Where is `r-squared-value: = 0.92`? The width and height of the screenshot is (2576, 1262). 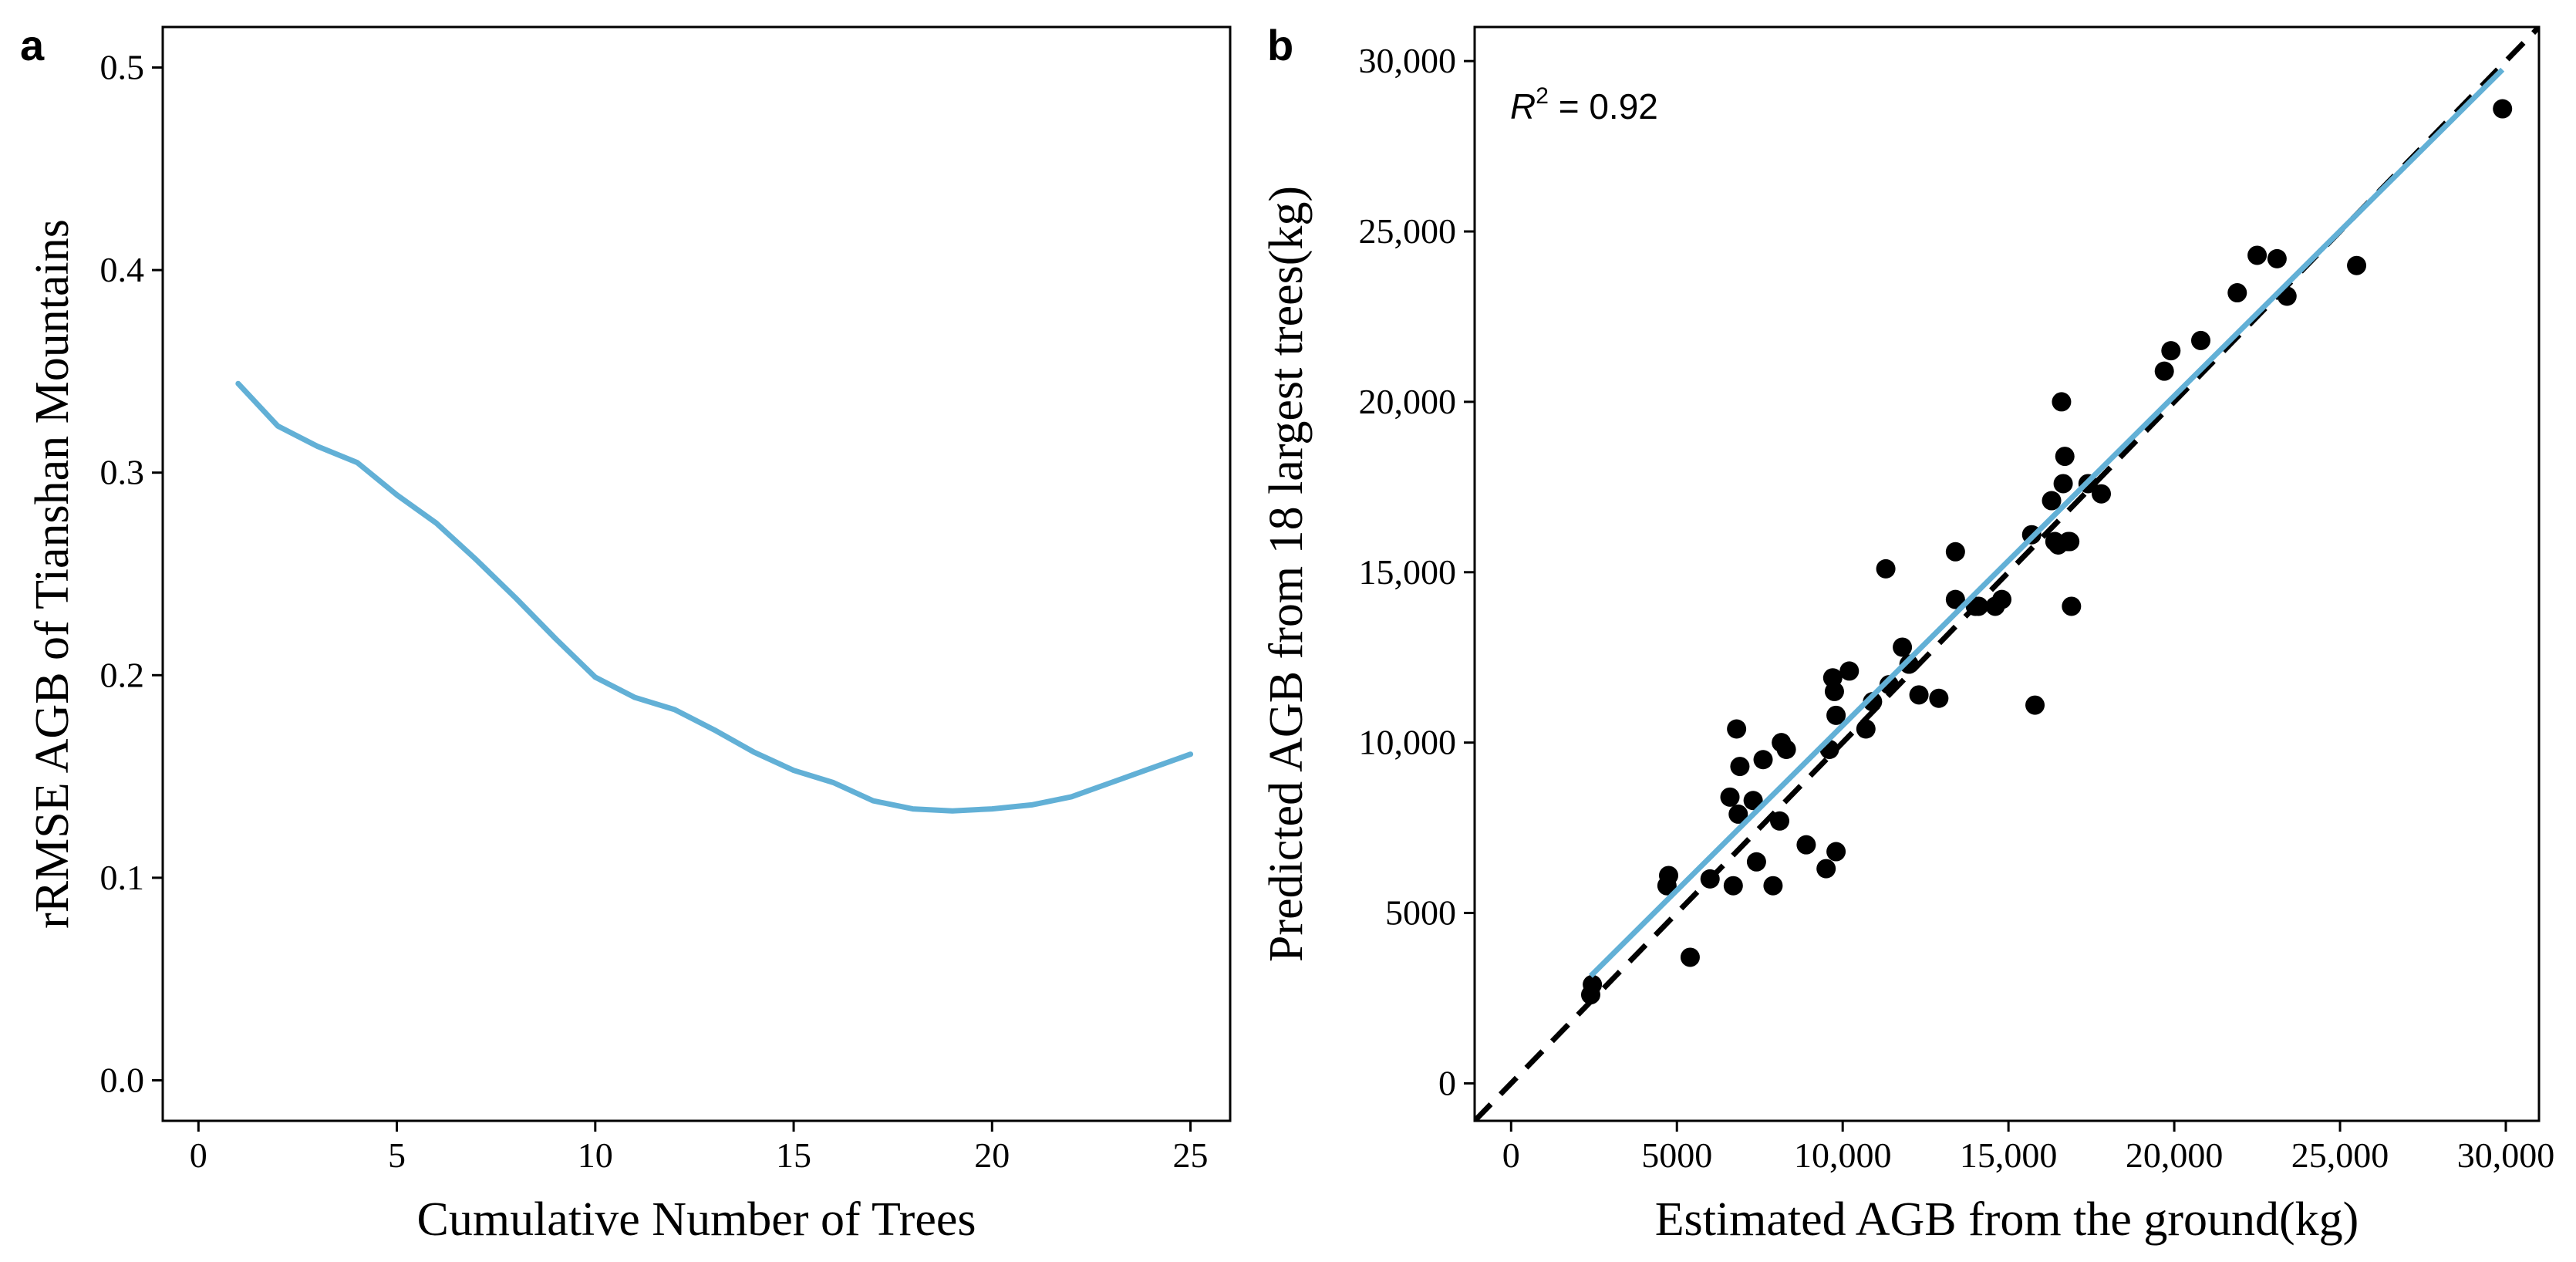 r-squared-value: = 0.92 is located at coordinates (1603, 106).